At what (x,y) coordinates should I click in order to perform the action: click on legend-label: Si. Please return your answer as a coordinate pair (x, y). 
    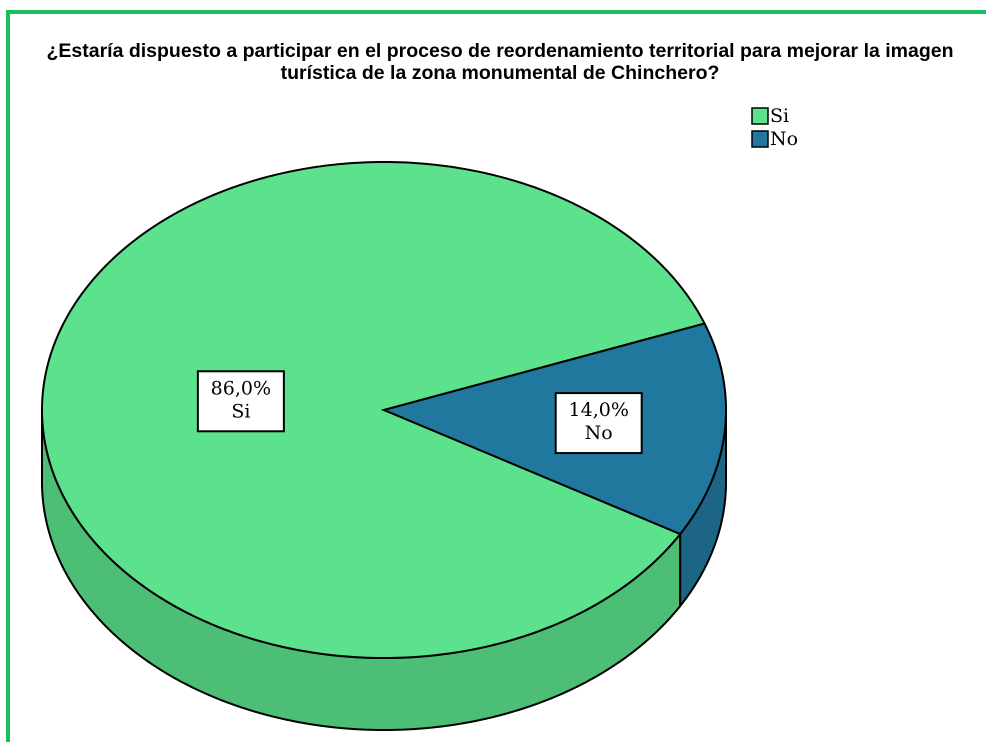
    Looking at the image, I should click on (779, 116).